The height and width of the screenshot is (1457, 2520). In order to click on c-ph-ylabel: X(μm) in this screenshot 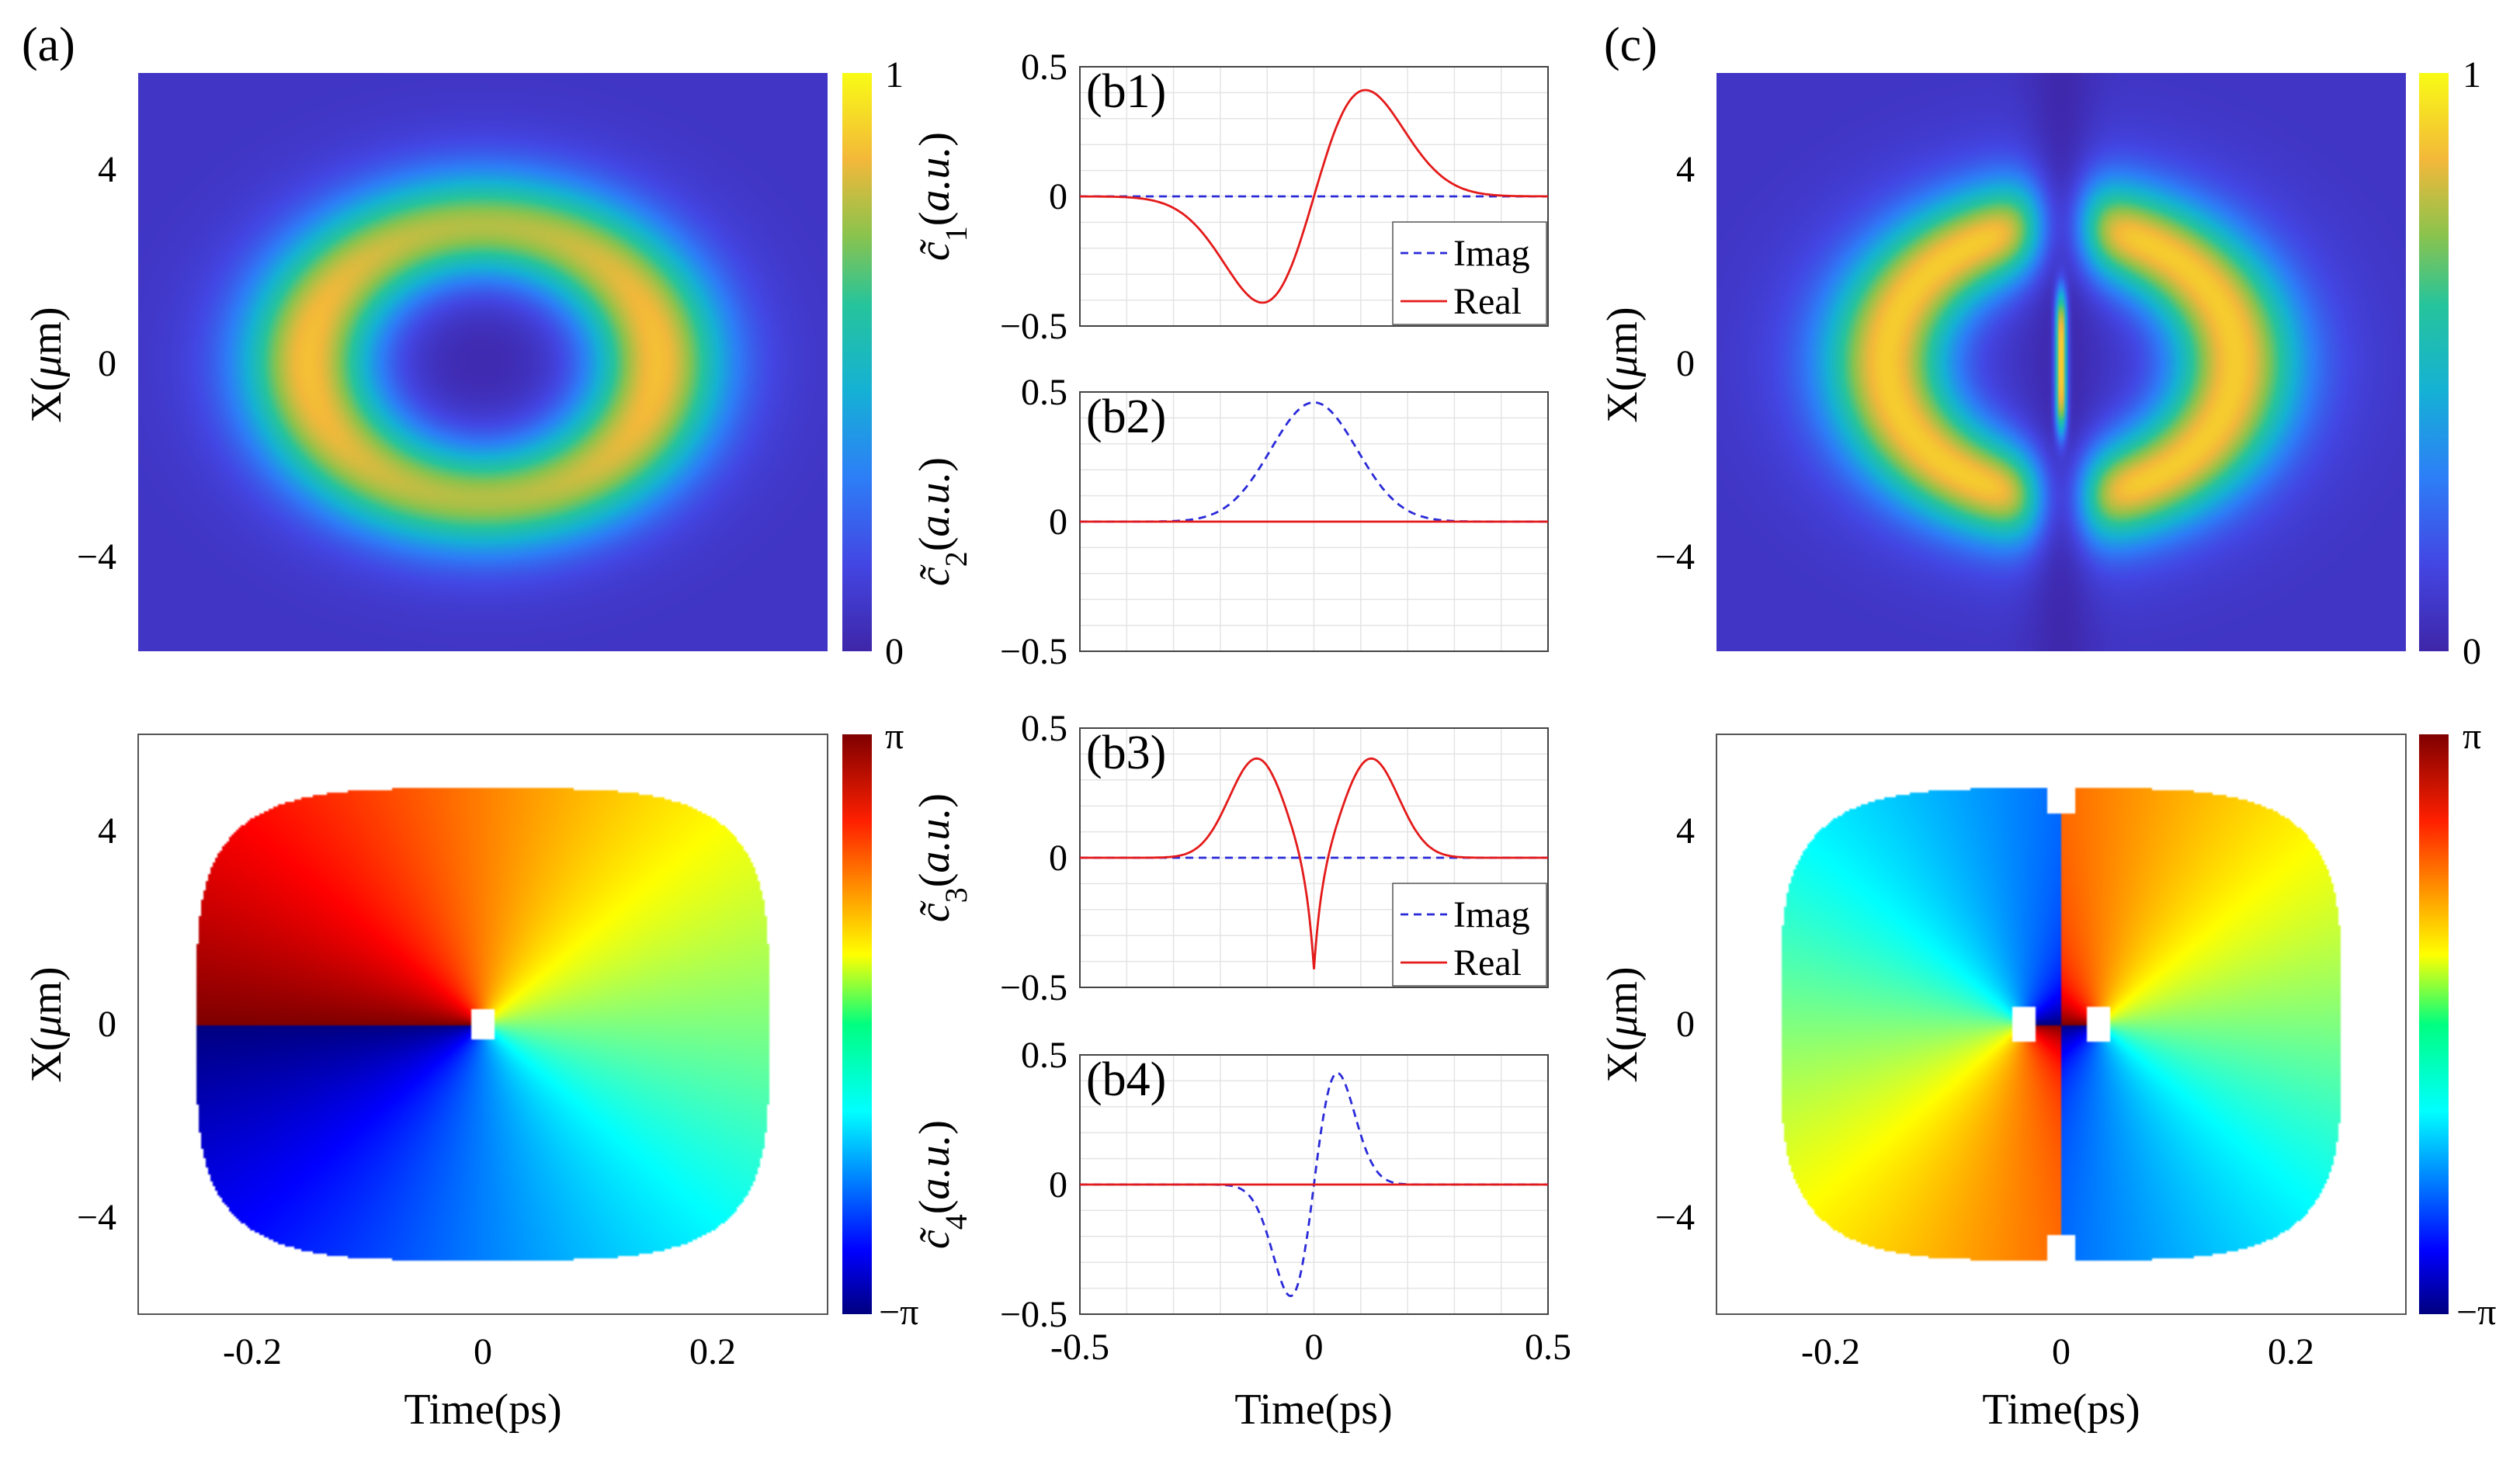, I will do `click(1622, 1024)`.